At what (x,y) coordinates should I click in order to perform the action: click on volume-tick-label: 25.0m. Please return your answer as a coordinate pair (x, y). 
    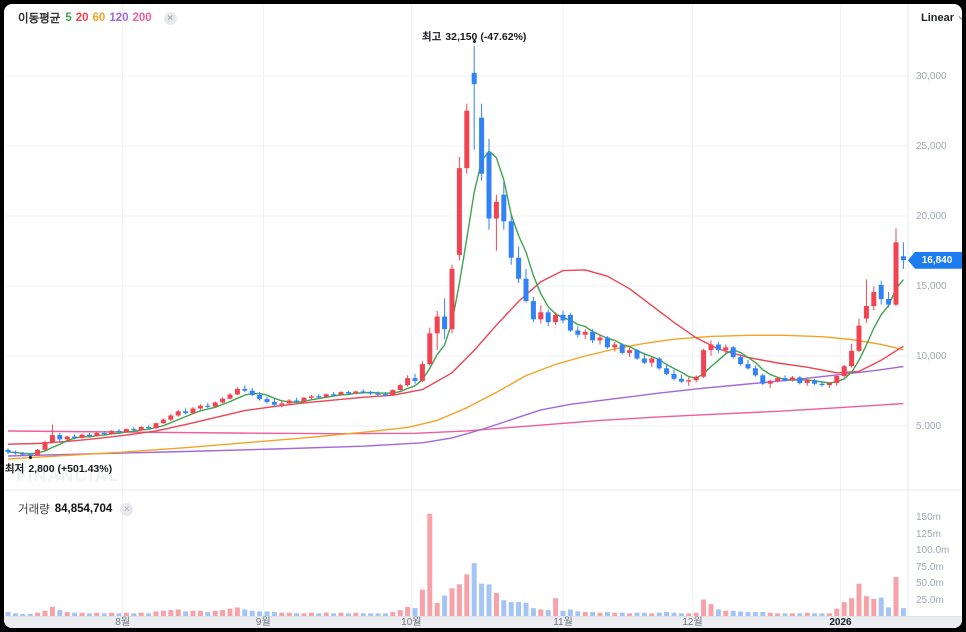
    Looking at the image, I should click on (930, 600).